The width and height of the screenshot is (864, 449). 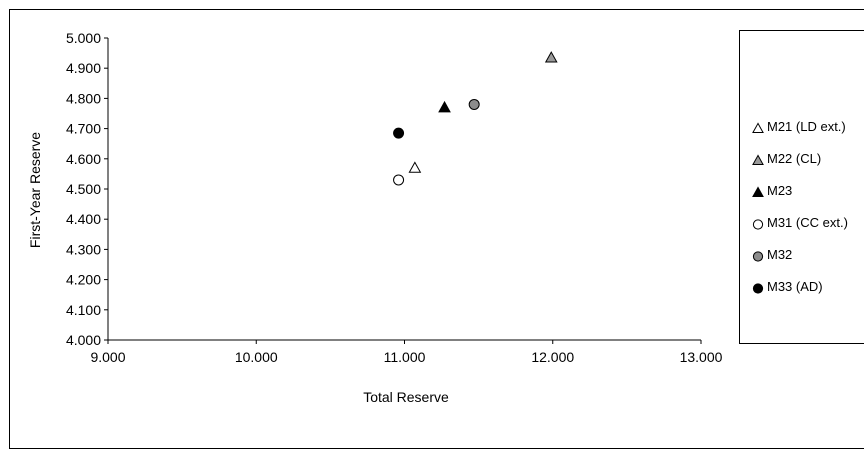 What do you see at coordinates (256, 357) in the screenshot?
I see `x-tick-label: 10.000` at bounding box center [256, 357].